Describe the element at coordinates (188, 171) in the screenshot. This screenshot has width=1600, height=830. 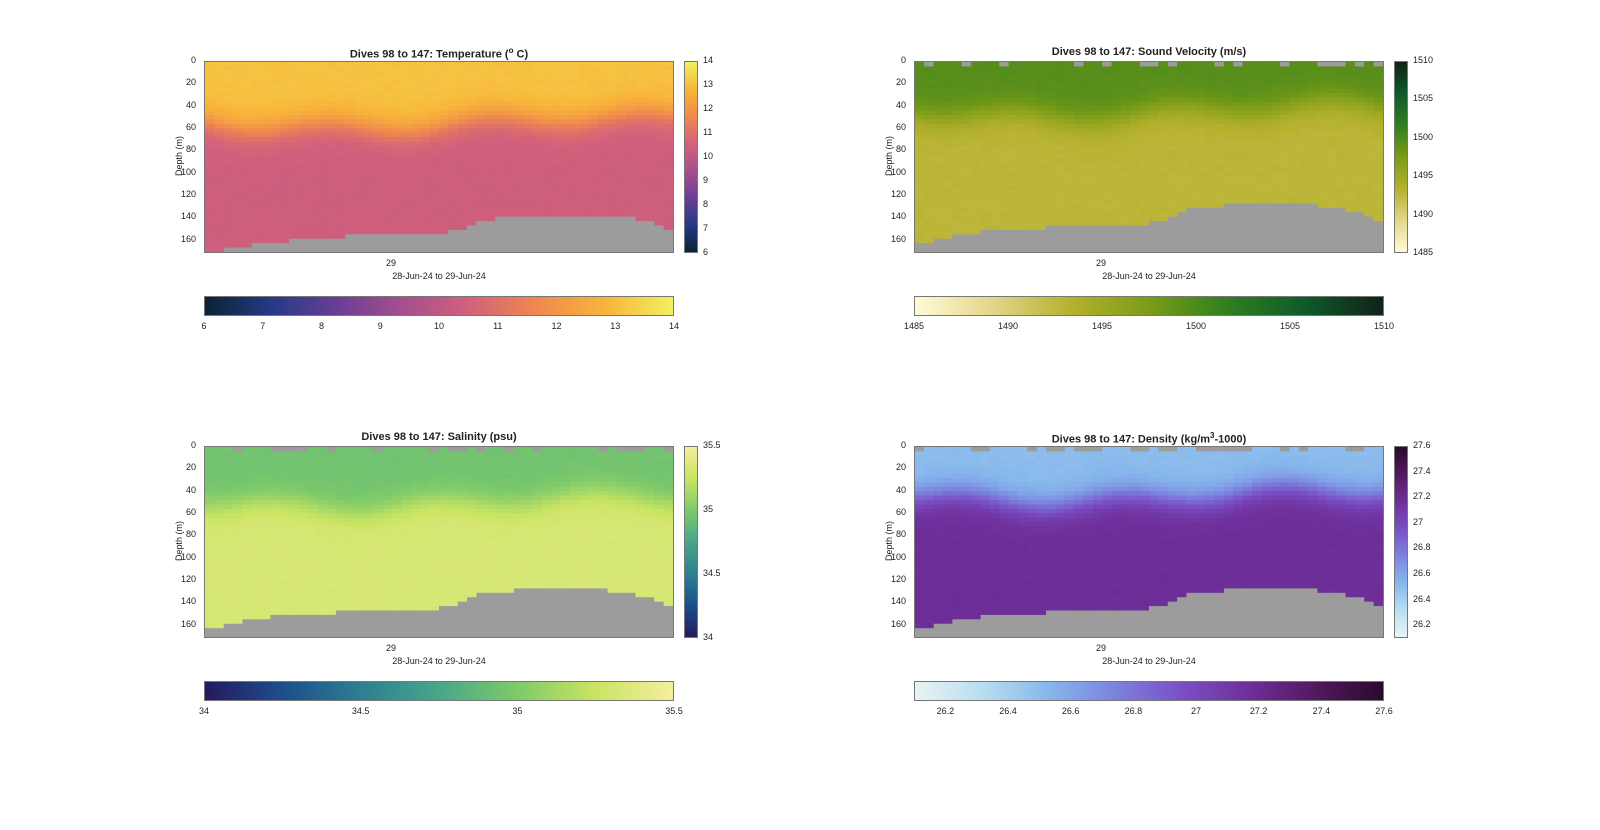
I see `y-tick-label: 100` at that location.